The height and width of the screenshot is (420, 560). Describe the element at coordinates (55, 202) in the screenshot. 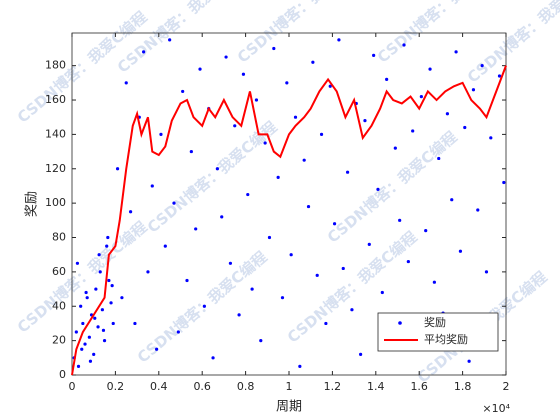

I see `y-tick-label: 100` at that location.